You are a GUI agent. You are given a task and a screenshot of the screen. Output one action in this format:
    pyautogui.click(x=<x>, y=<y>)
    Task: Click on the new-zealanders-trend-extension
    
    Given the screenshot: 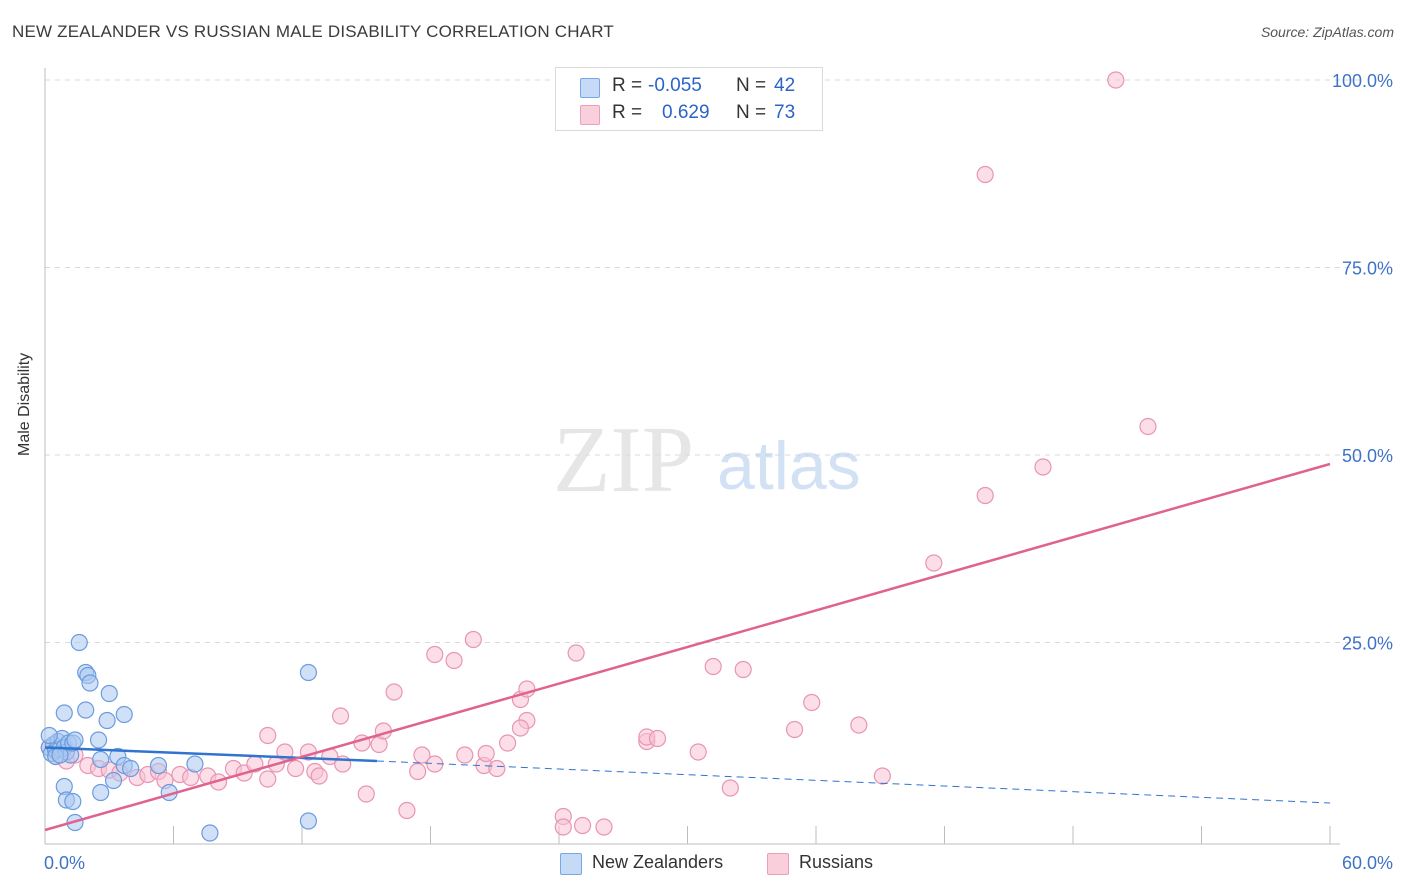 What is the action you would take?
    pyautogui.click(x=853, y=782)
    